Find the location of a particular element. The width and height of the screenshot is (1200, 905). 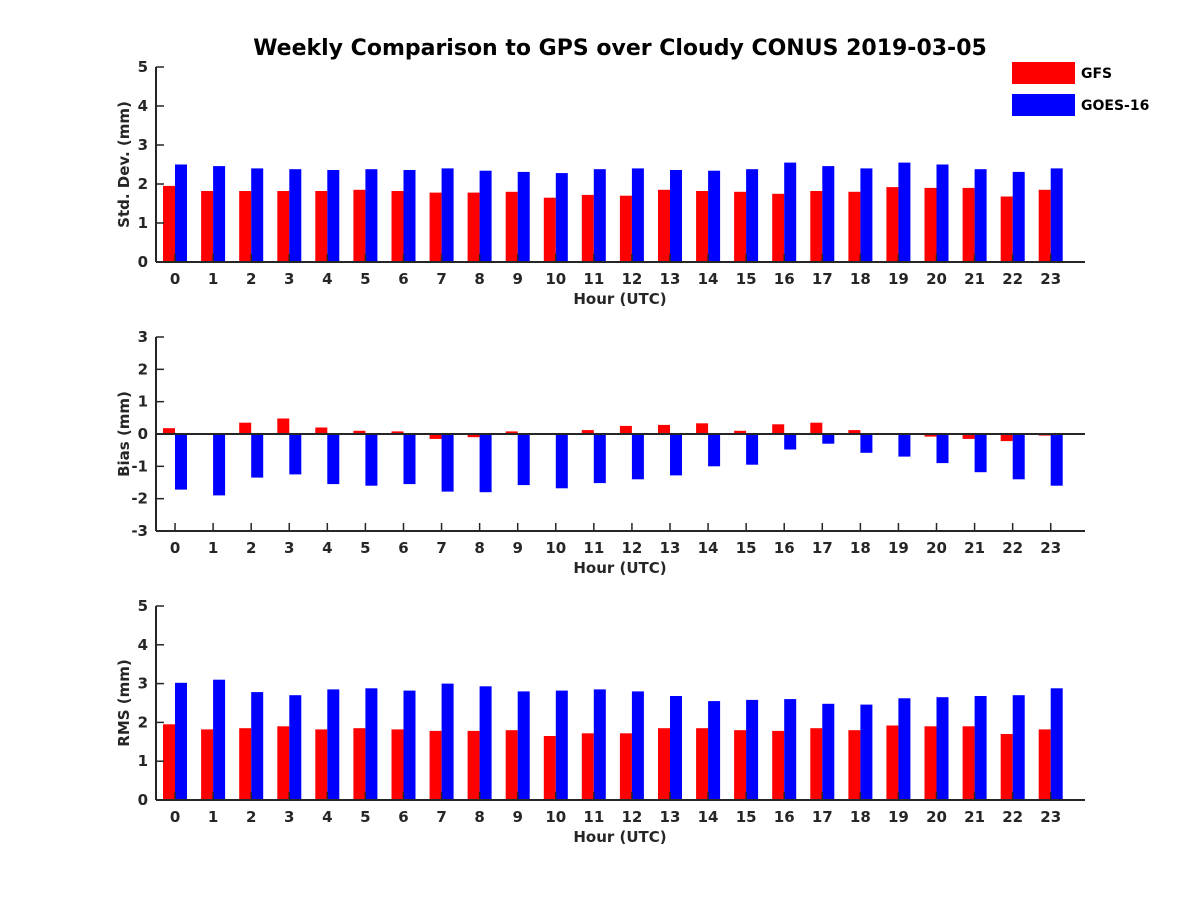

x-tick-label: 14 is located at coordinates (708, 817).